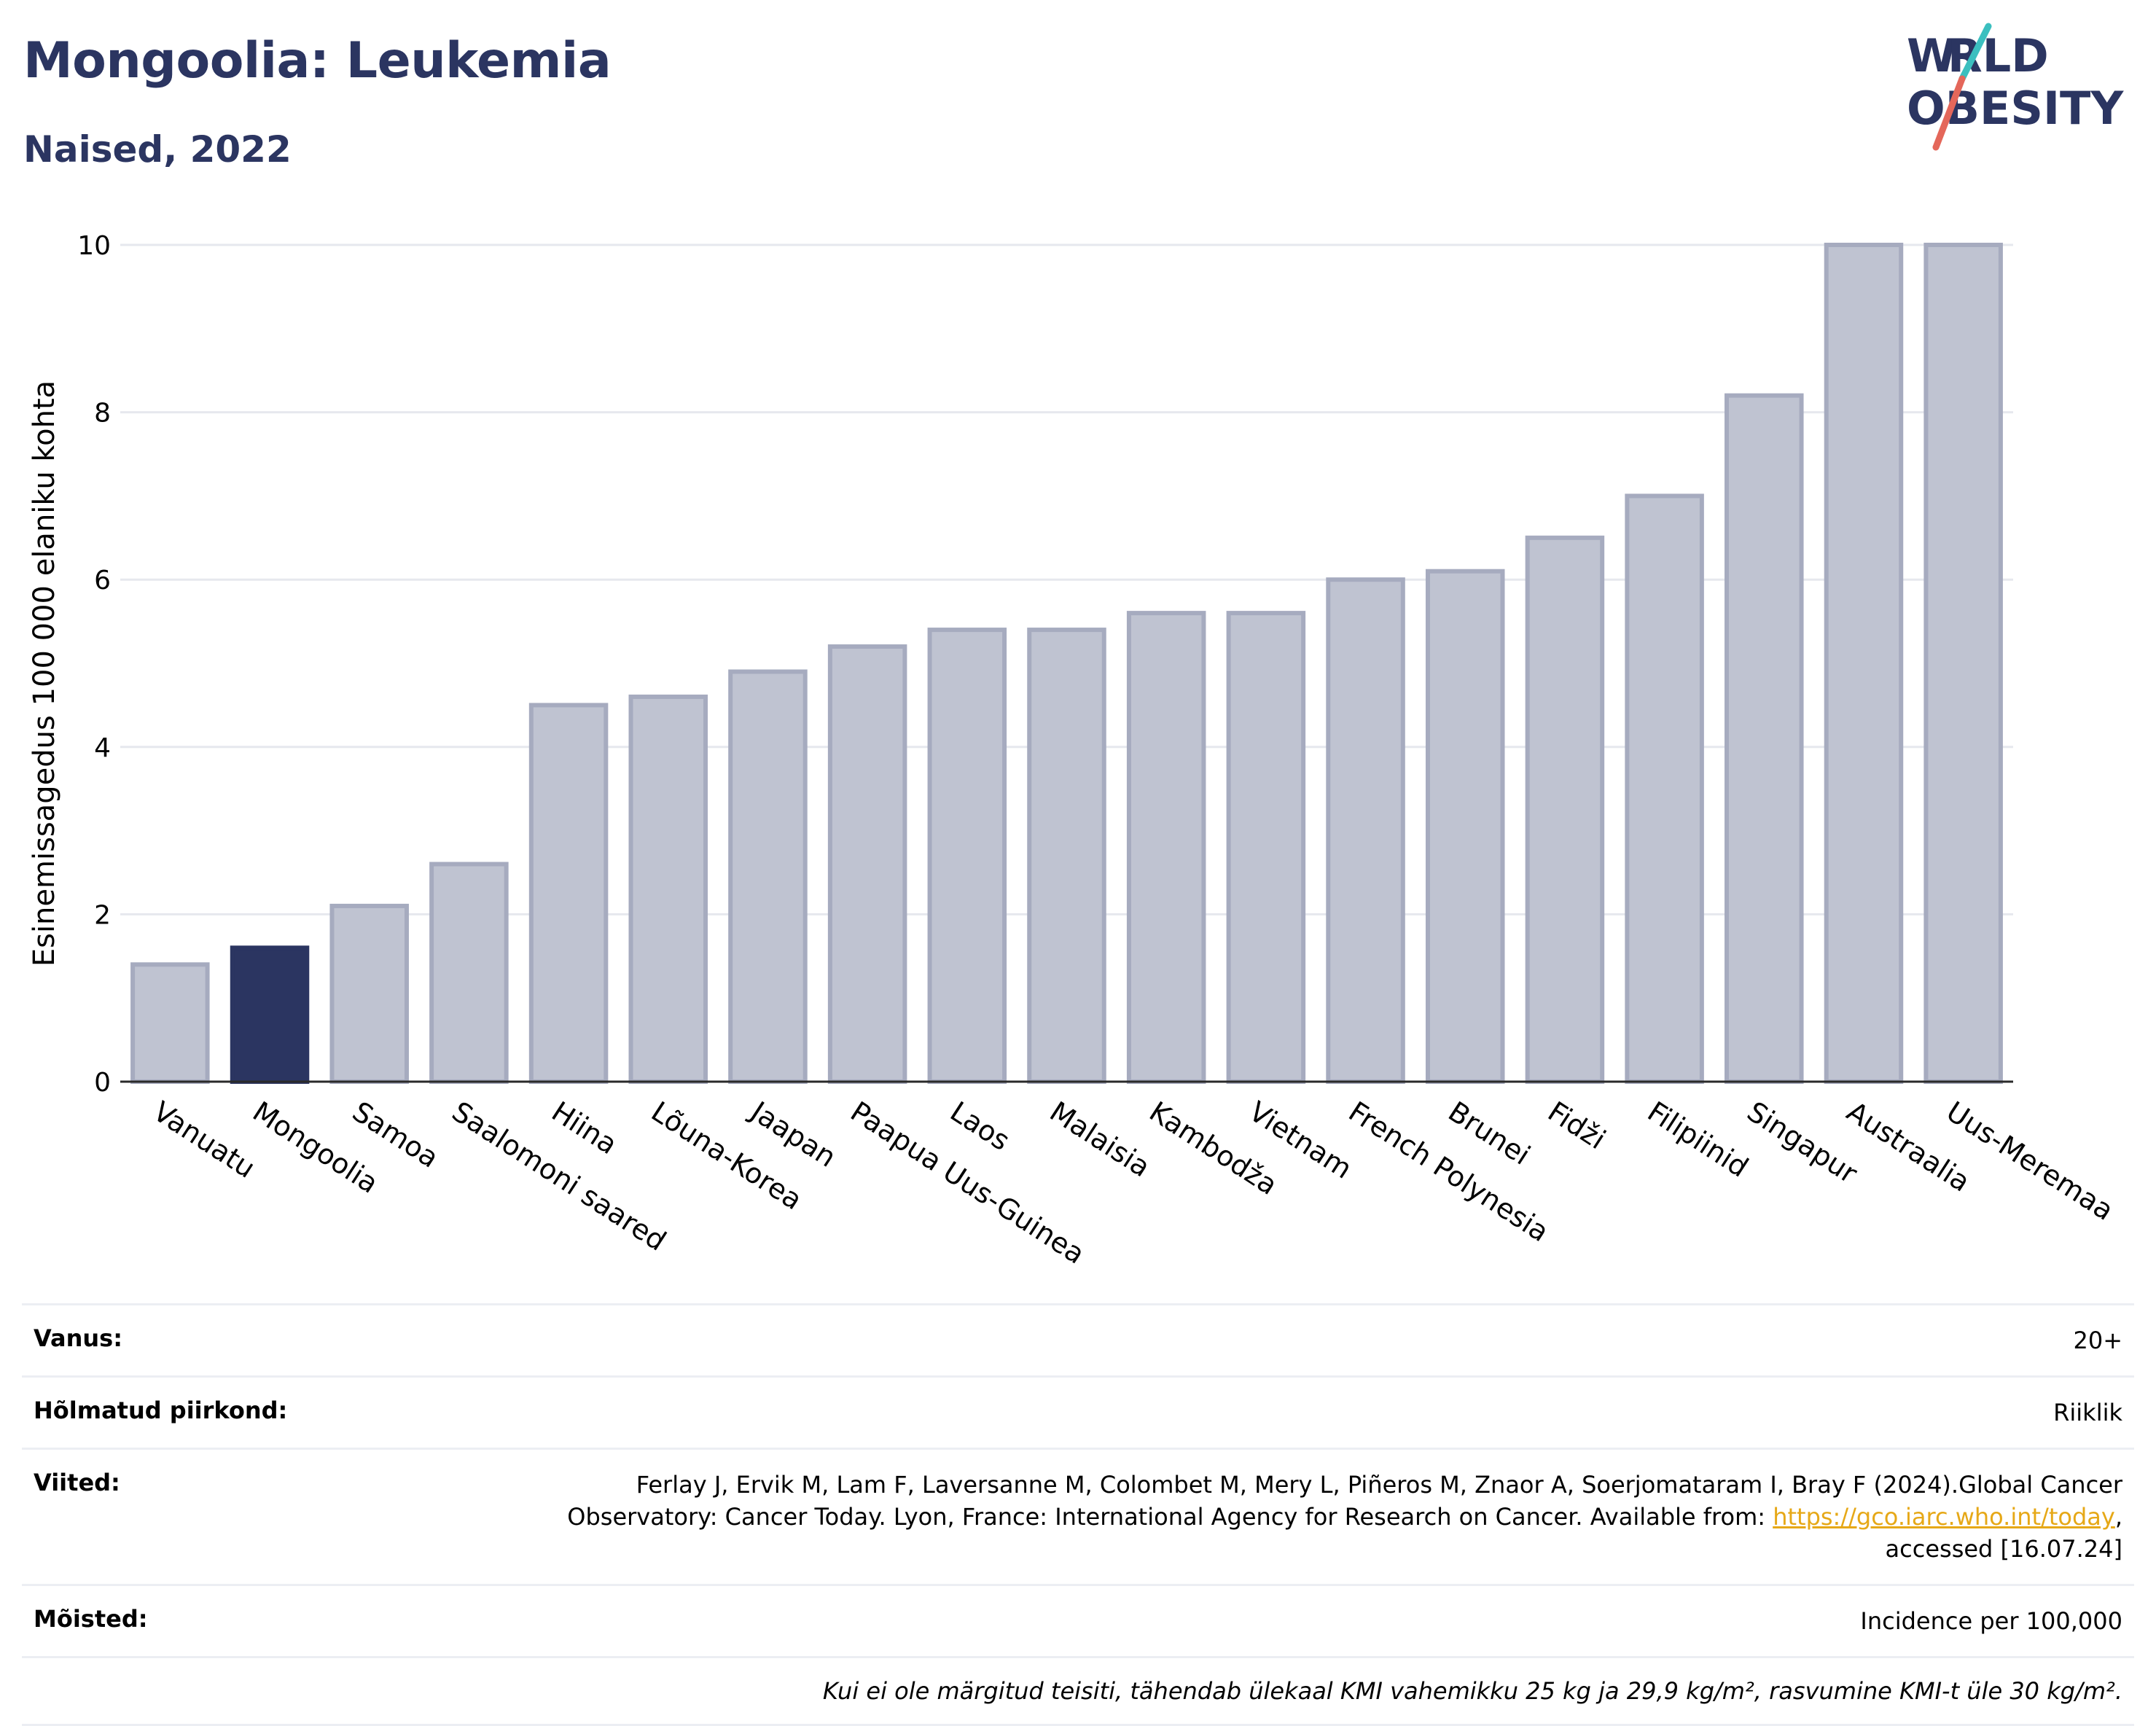  I want to click on definitions-label: Mõisted:, so click(91, 1619).